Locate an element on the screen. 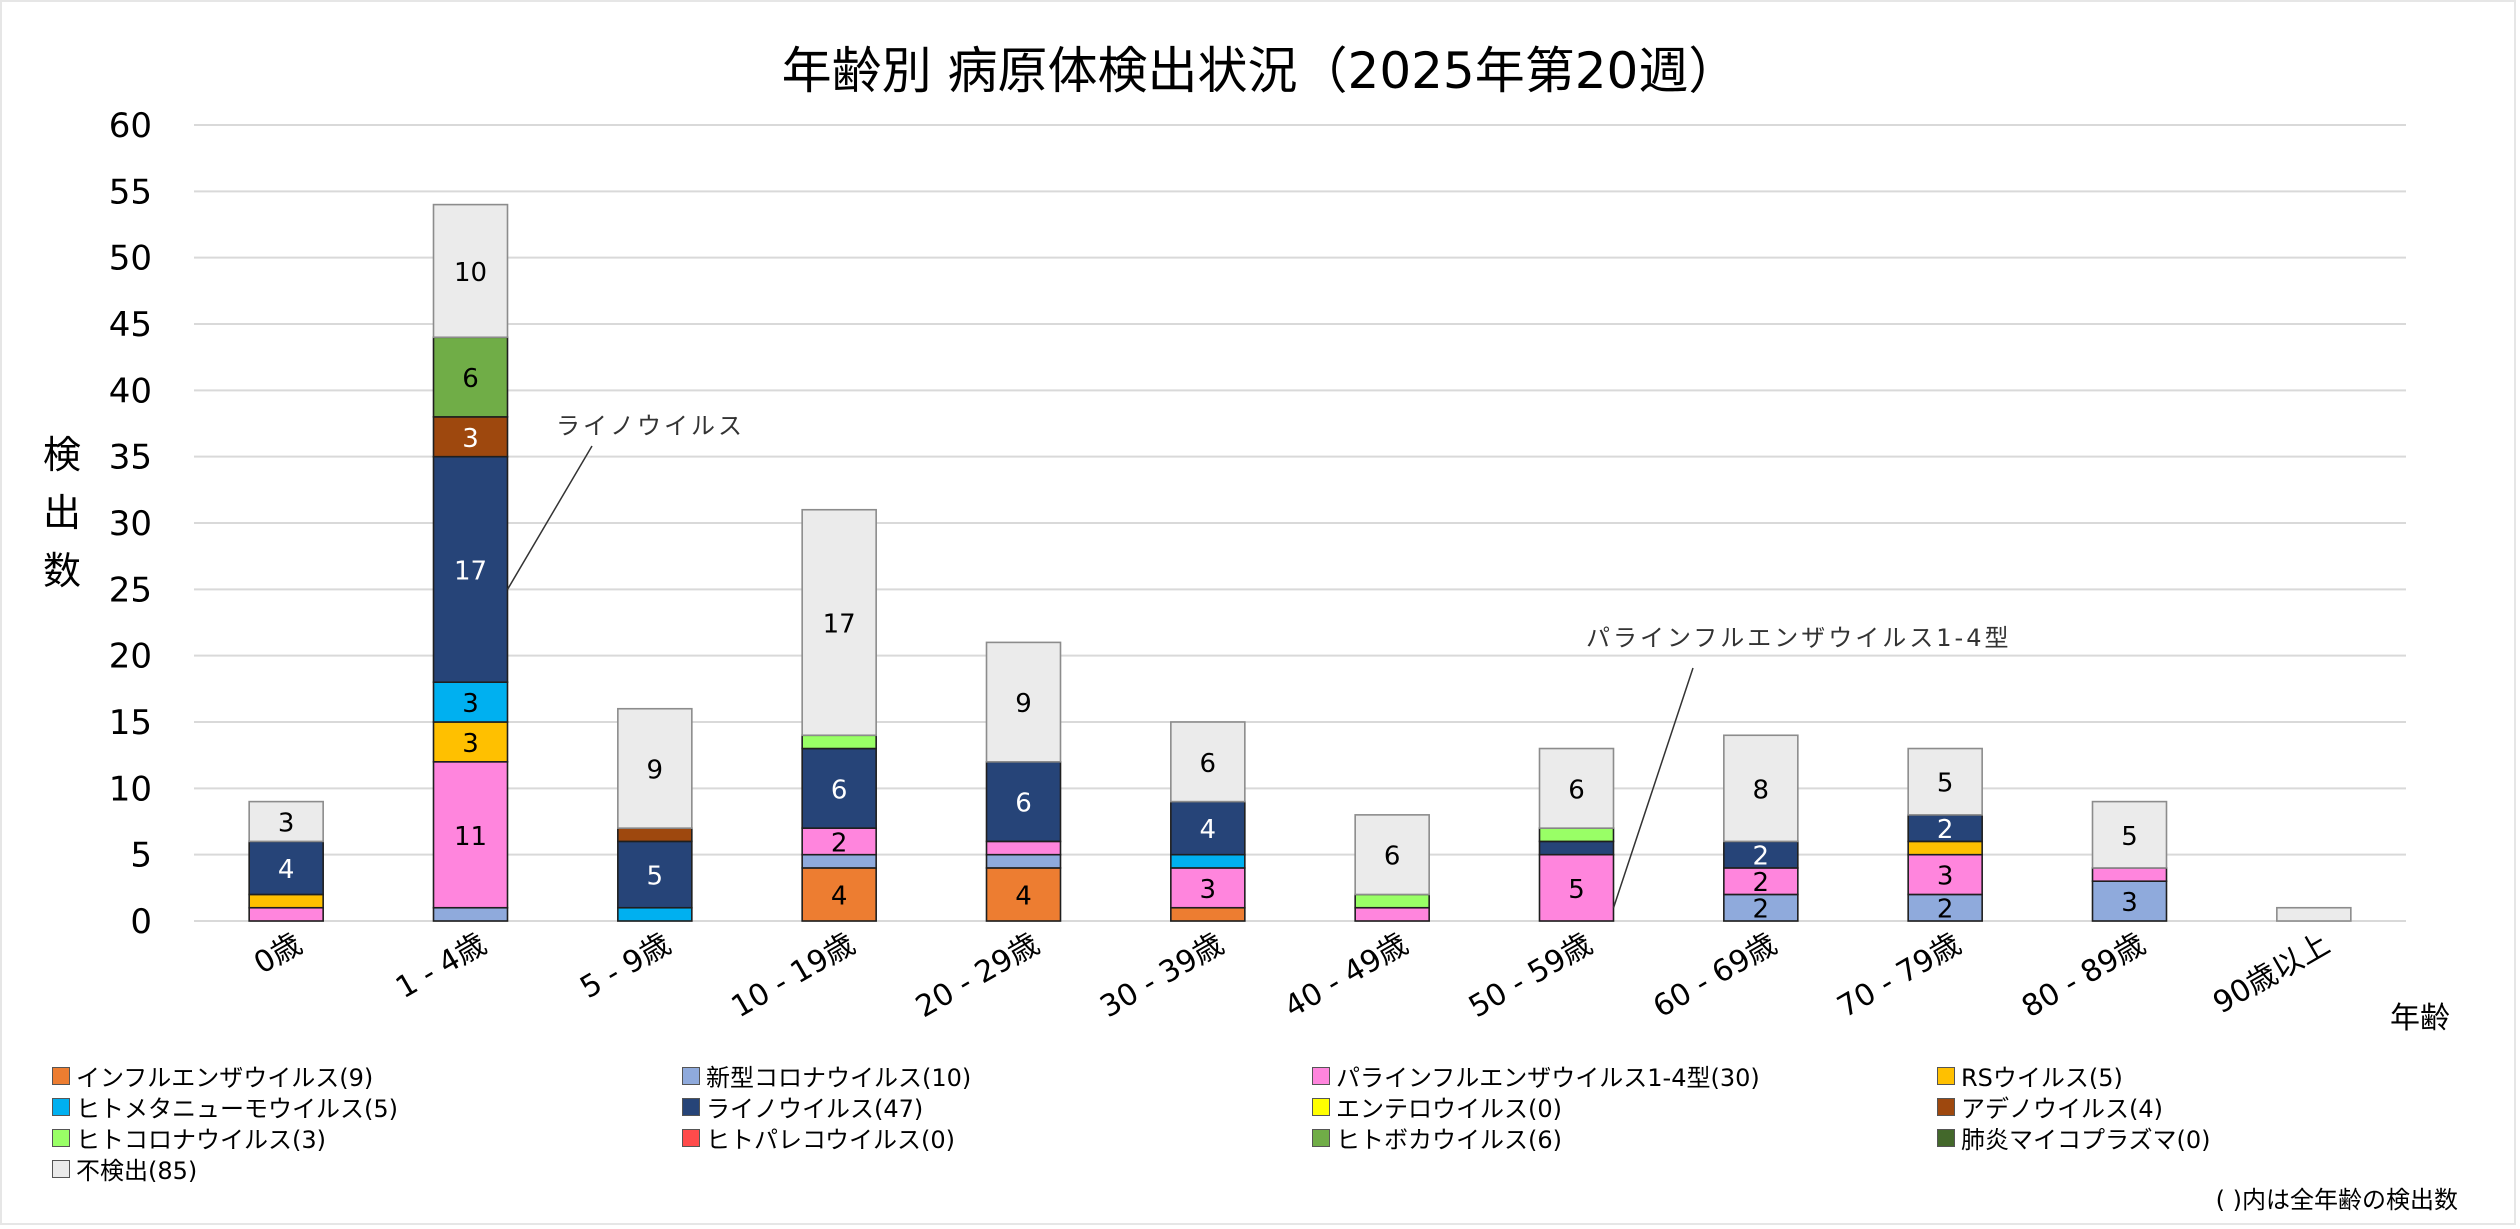 This screenshot has height=1229, width=2520. legend-note: ( )内は全年齢の検出数 is located at coordinates (2336, 1200).